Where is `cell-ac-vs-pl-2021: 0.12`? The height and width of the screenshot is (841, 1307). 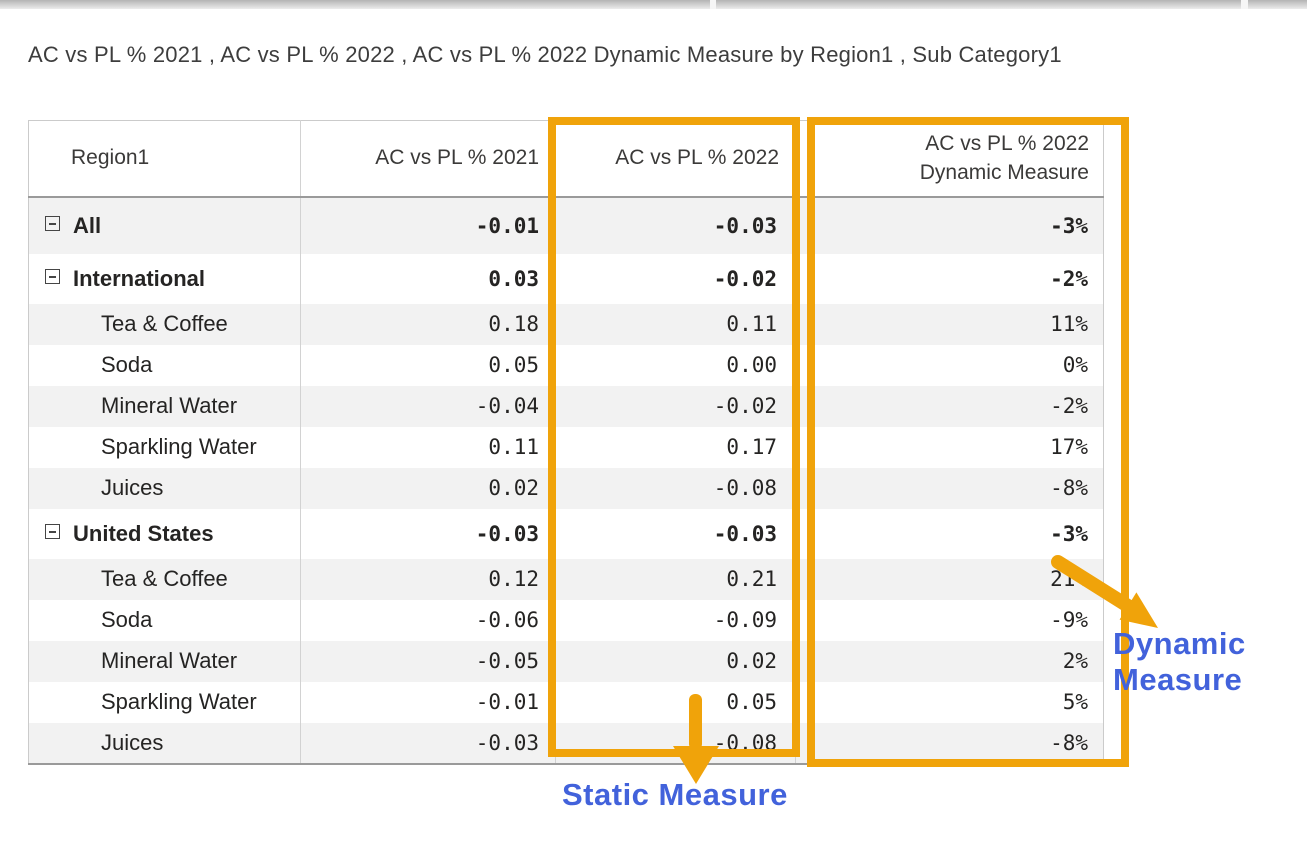 cell-ac-vs-pl-2021: 0.12 is located at coordinates (428, 579).